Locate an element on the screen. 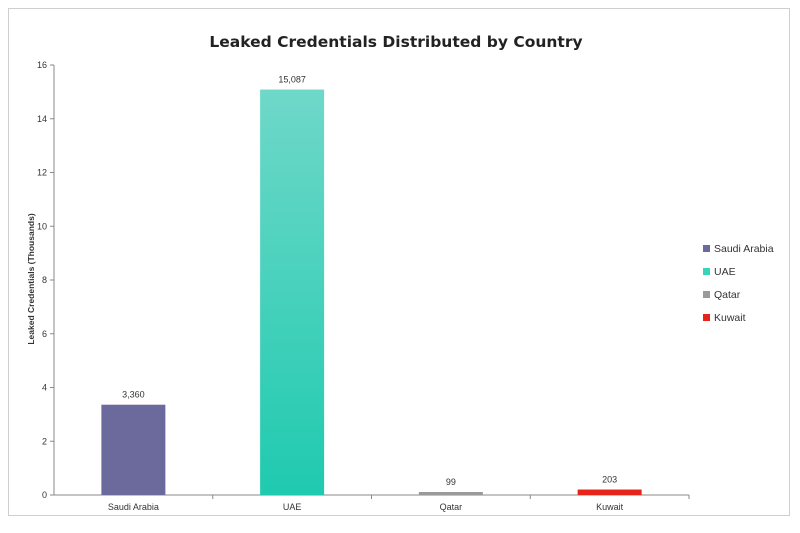  data-label: 15,087 is located at coordinates (292, 80).